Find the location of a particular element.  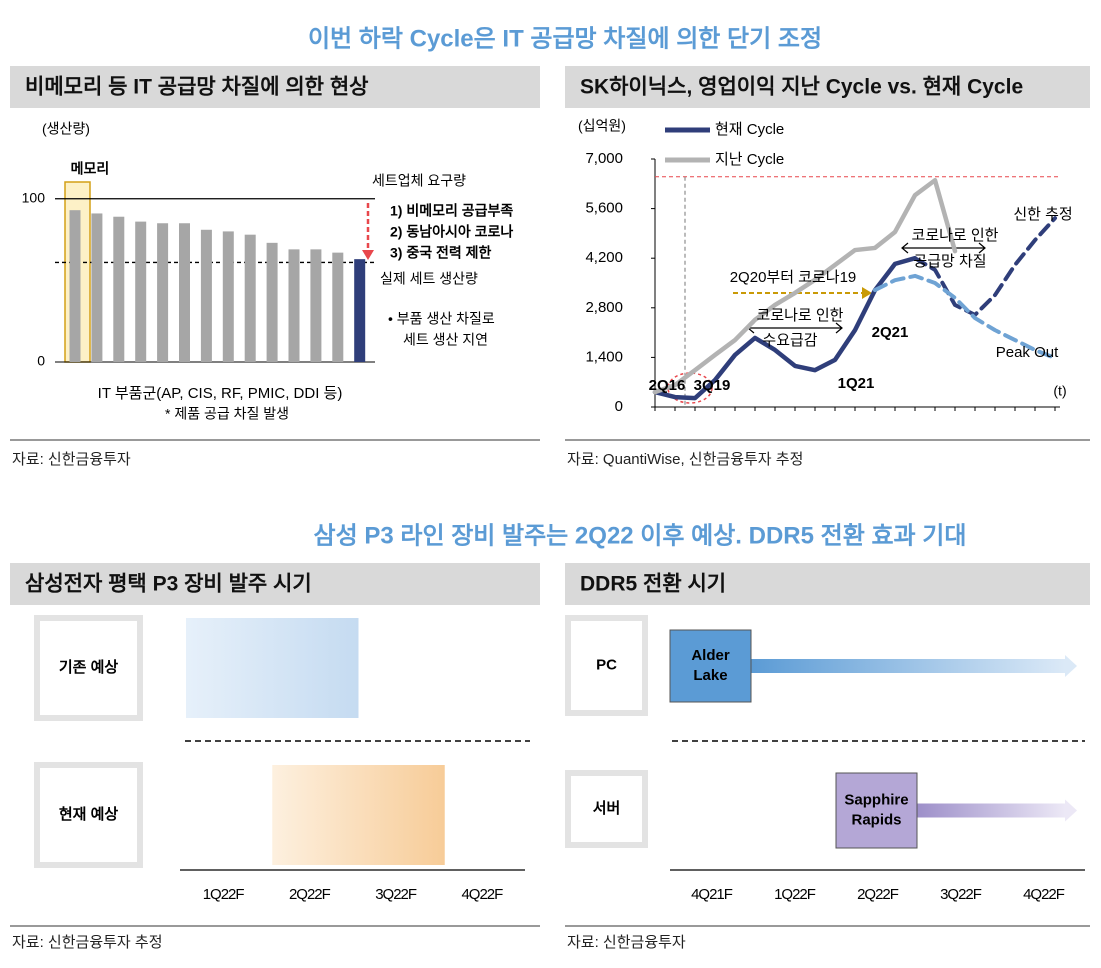

highlight-circle is located at coordinates (690, 388).